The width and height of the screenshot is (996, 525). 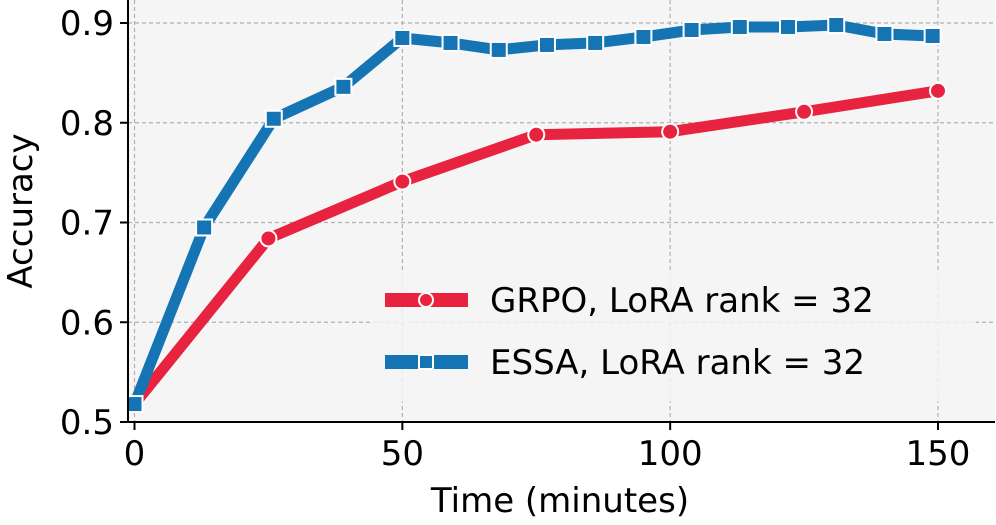 I want to click on y-tick-label-0.9: 0.9, so click(x=87, y=24).